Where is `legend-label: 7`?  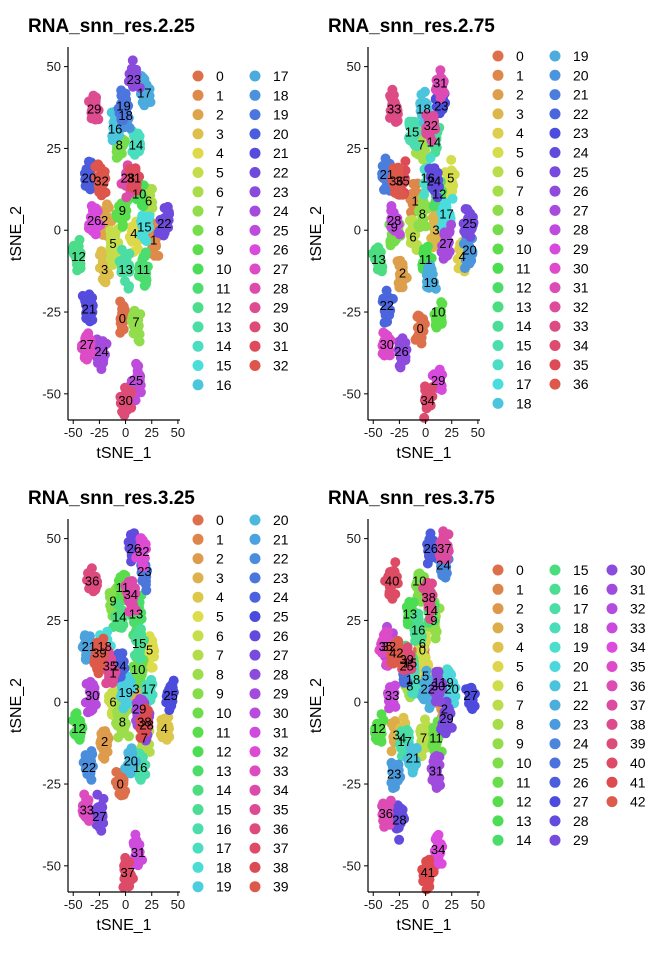 legend-label: 7 is located at coordinates (520, 191).